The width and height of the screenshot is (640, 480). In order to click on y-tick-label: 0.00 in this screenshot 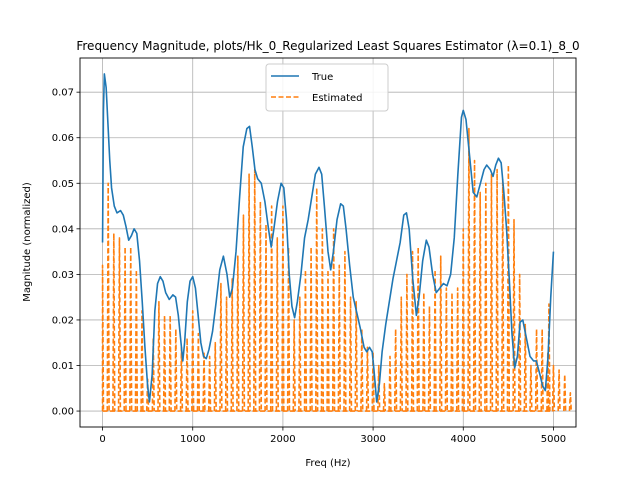, I will do `click(63, 412)`.